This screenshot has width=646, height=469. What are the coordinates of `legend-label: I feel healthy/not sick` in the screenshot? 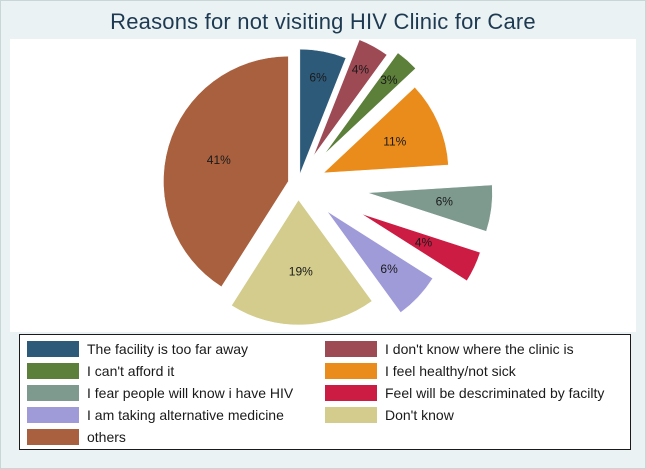 It's located at (450, 371).